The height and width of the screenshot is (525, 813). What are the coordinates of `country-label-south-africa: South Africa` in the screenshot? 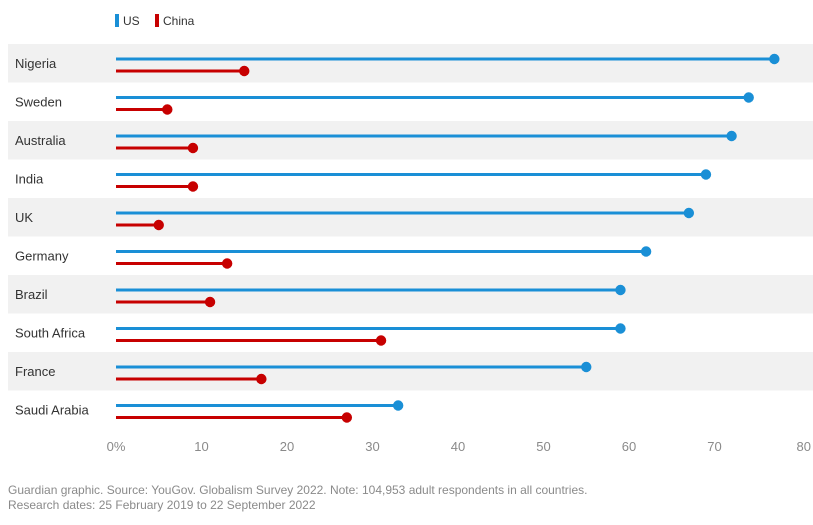 It's located at (50, 333).